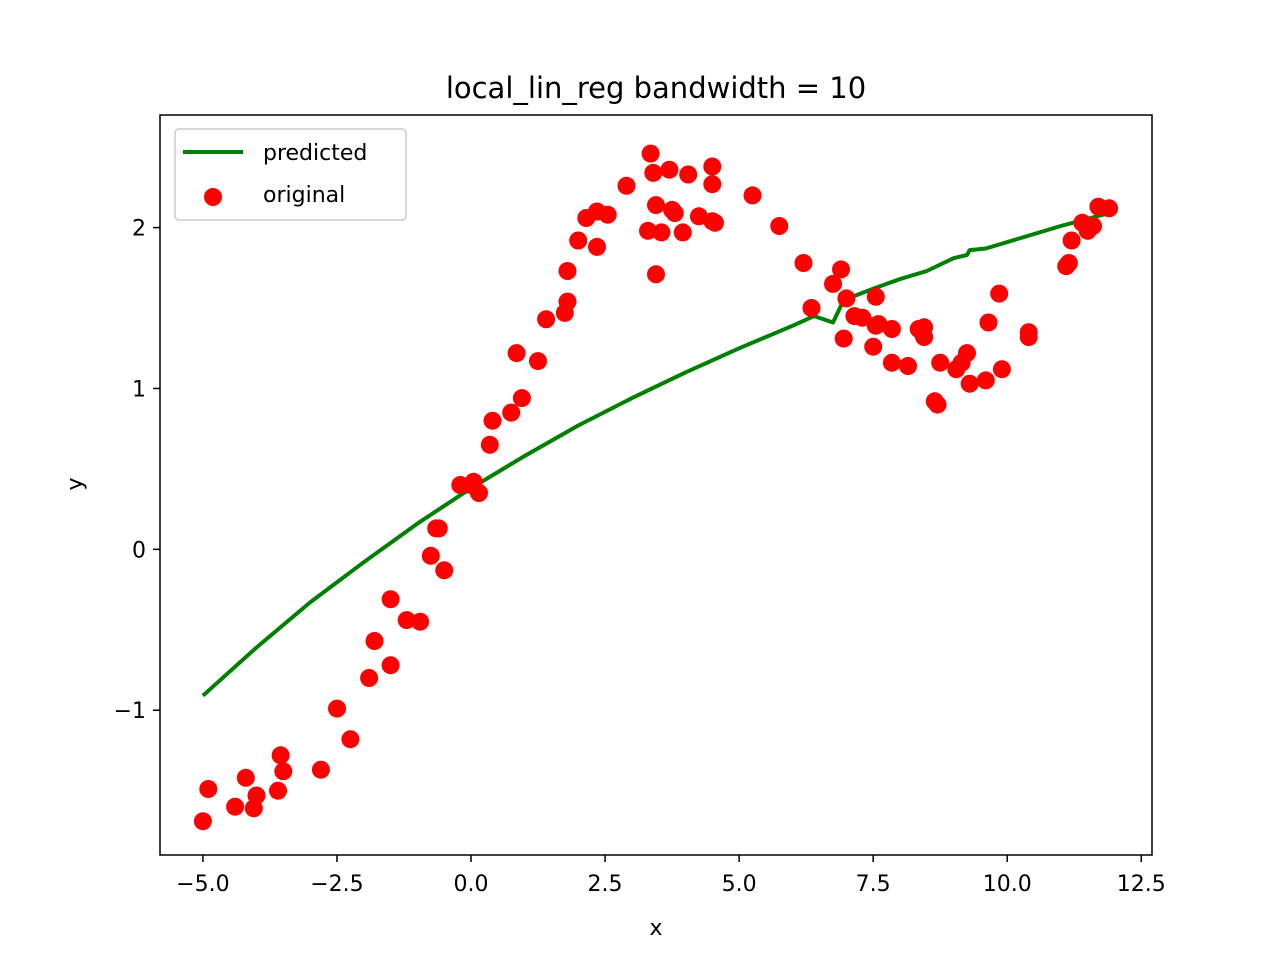  I want to click on y-tick-label: −1, so click(130, 711).